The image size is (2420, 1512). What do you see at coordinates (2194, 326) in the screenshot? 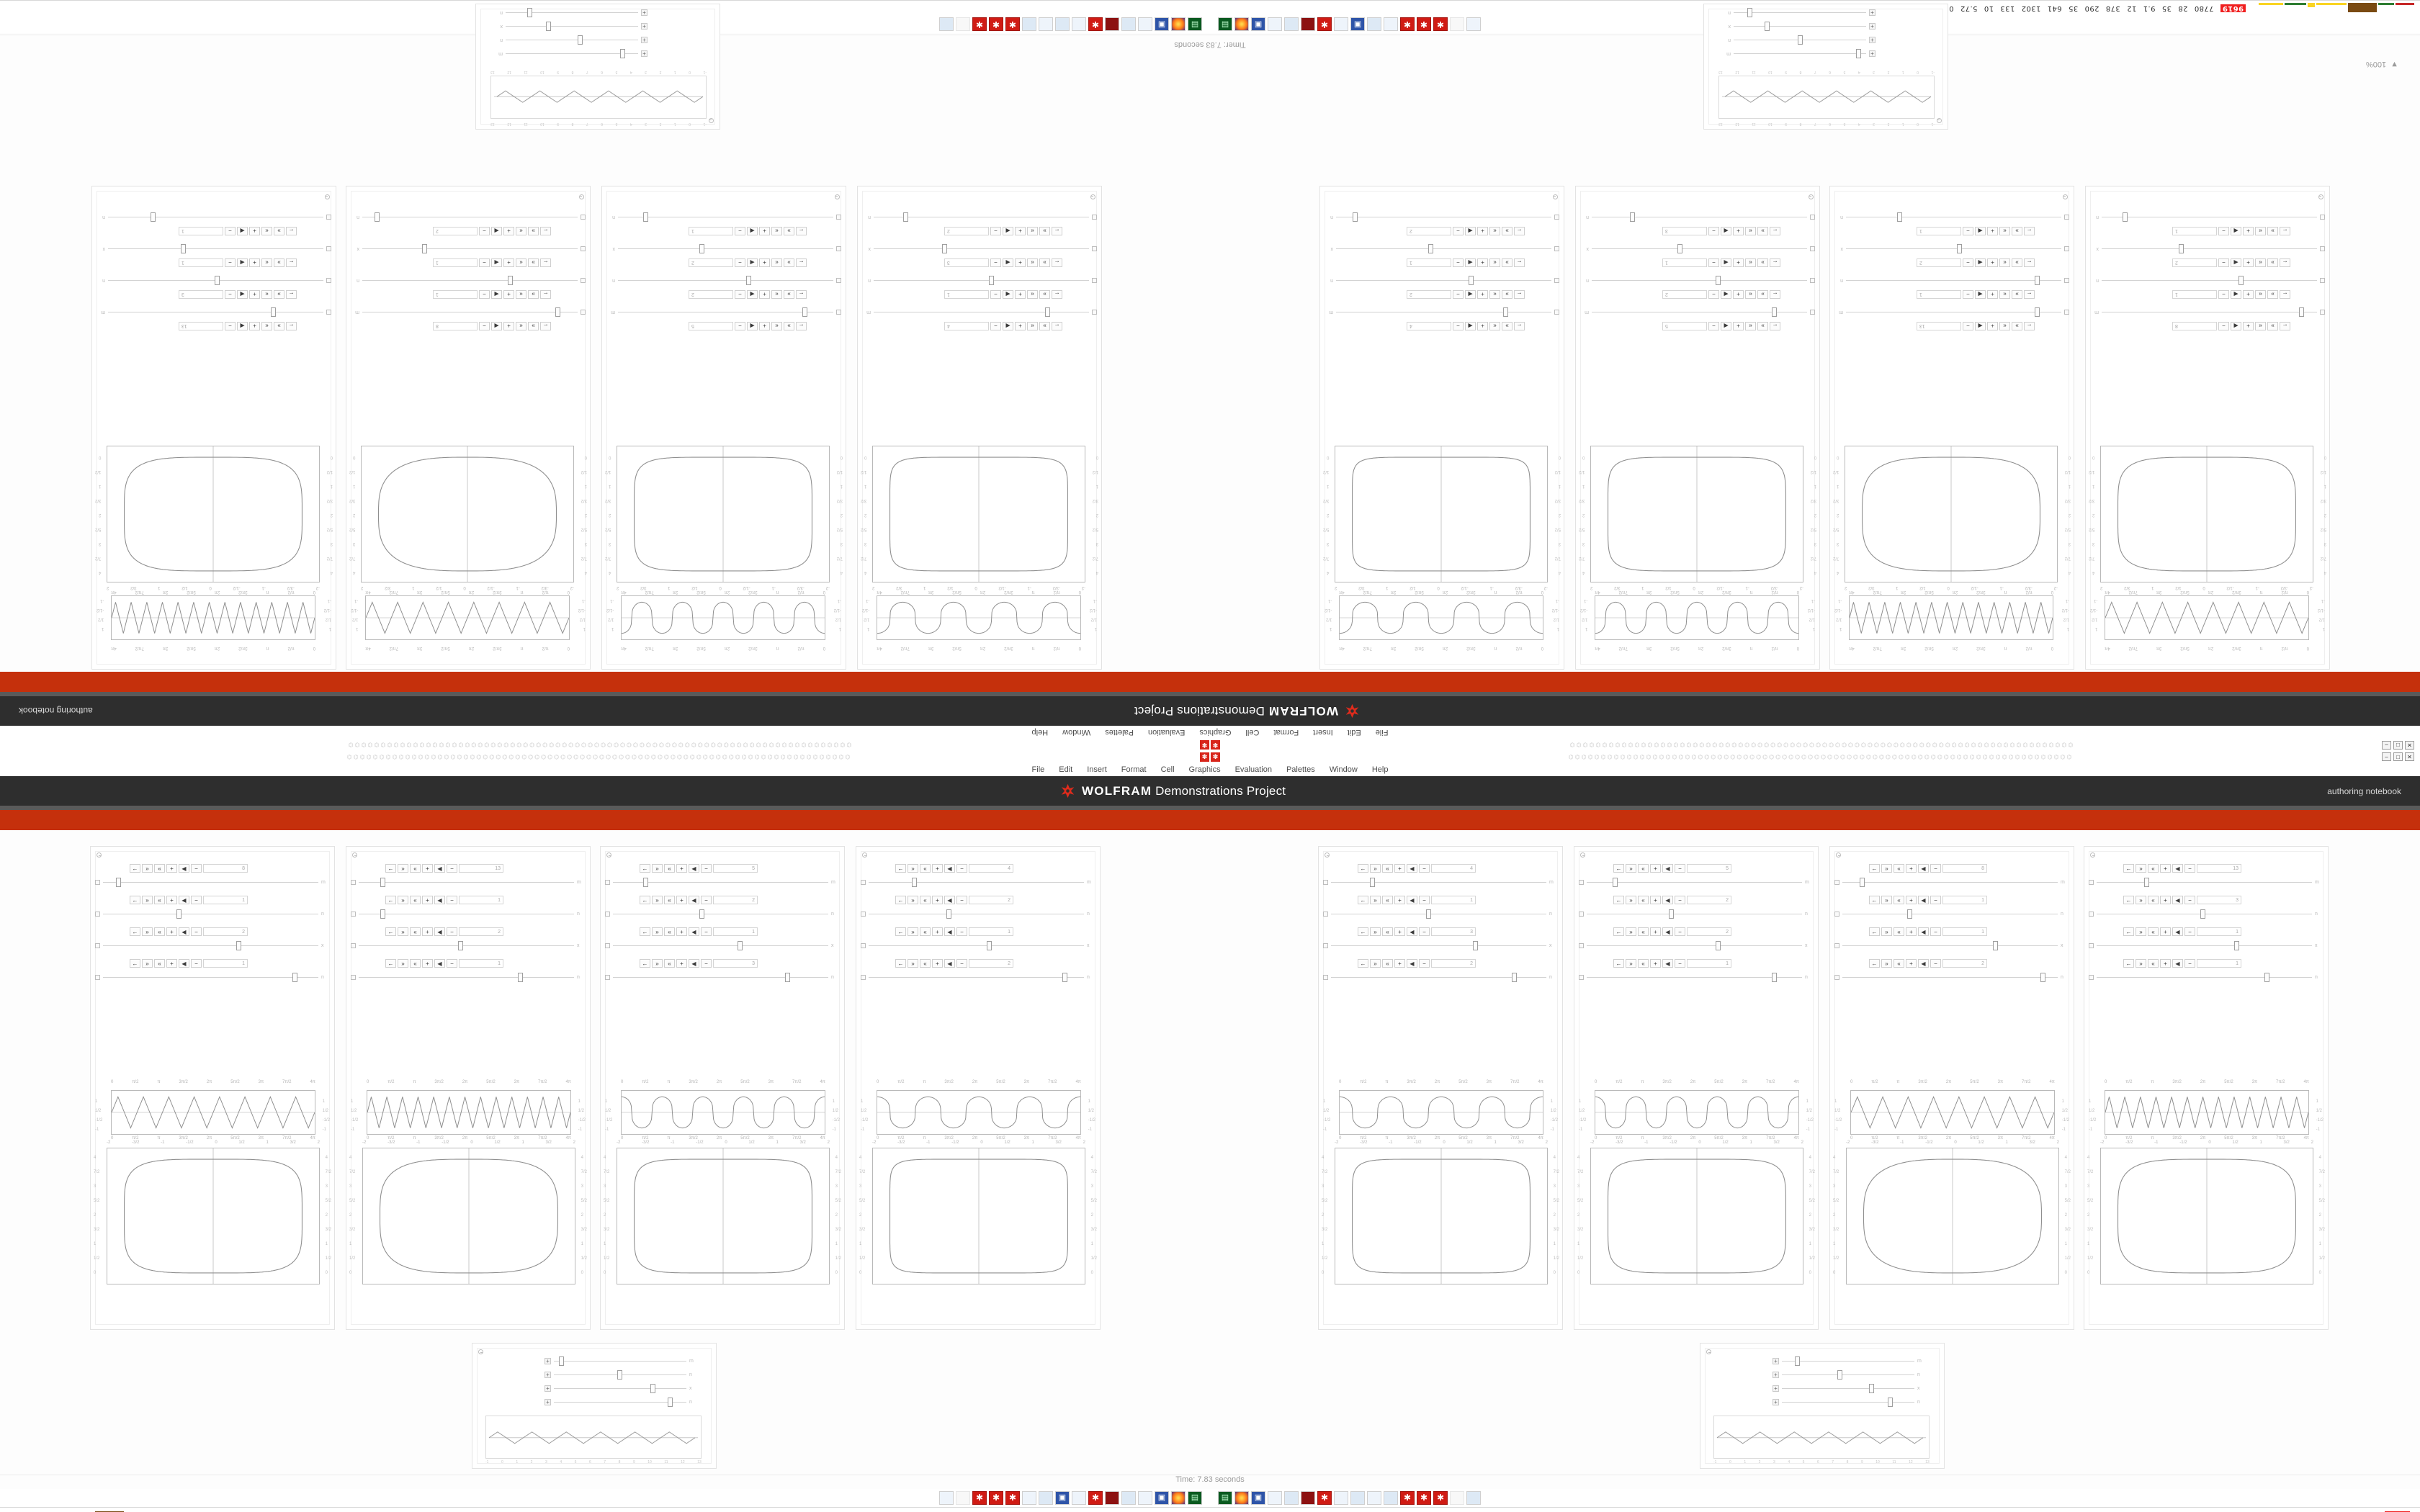
I see `value-field: 8` at bounding box center [2194, 326].